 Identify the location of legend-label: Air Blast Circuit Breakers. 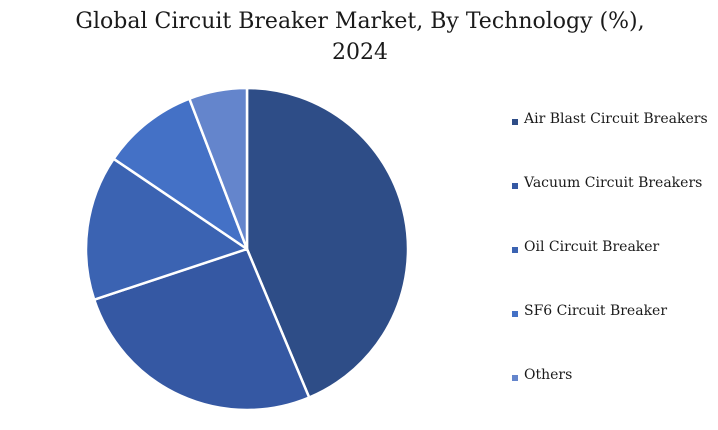
(616, 119).